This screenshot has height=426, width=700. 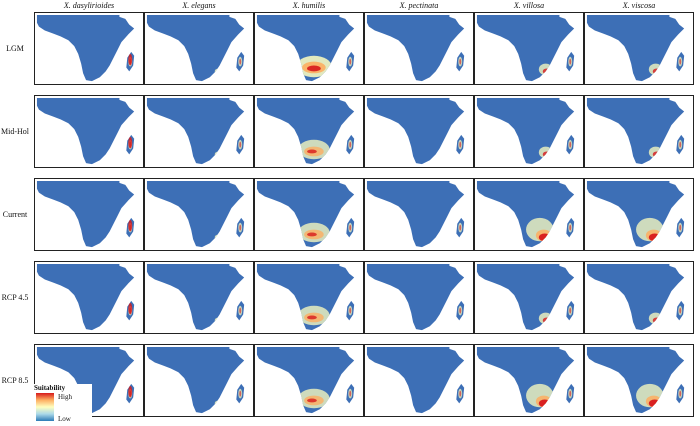 I want to click on row-label-1: Mid-Hol, so click(x=15, y=131).